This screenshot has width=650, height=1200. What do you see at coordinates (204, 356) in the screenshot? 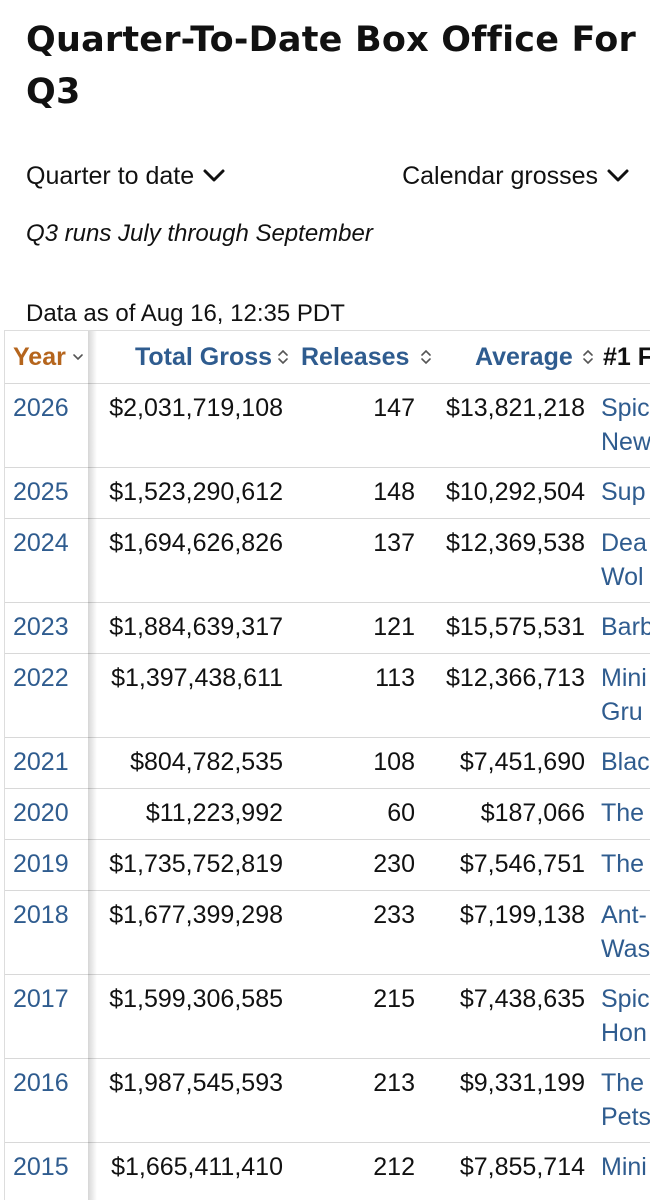
I see `column-header-total-gross-label: Total Gross` at bounding box center [204, 356].